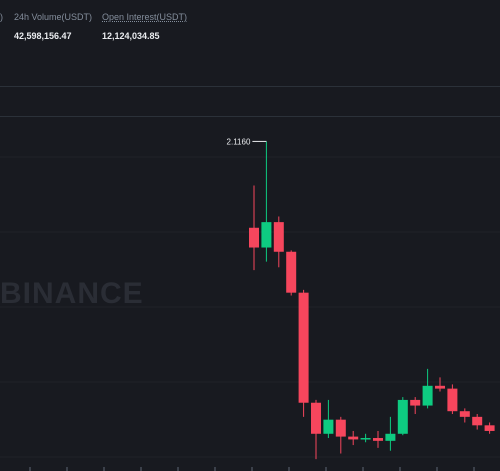 This screenshot has width=500, height=471. What do you see at coordinates (131, 36) in the screenshot?
I see `open-interest-value: 12,124,034.85` at bounding box center [131, 36].